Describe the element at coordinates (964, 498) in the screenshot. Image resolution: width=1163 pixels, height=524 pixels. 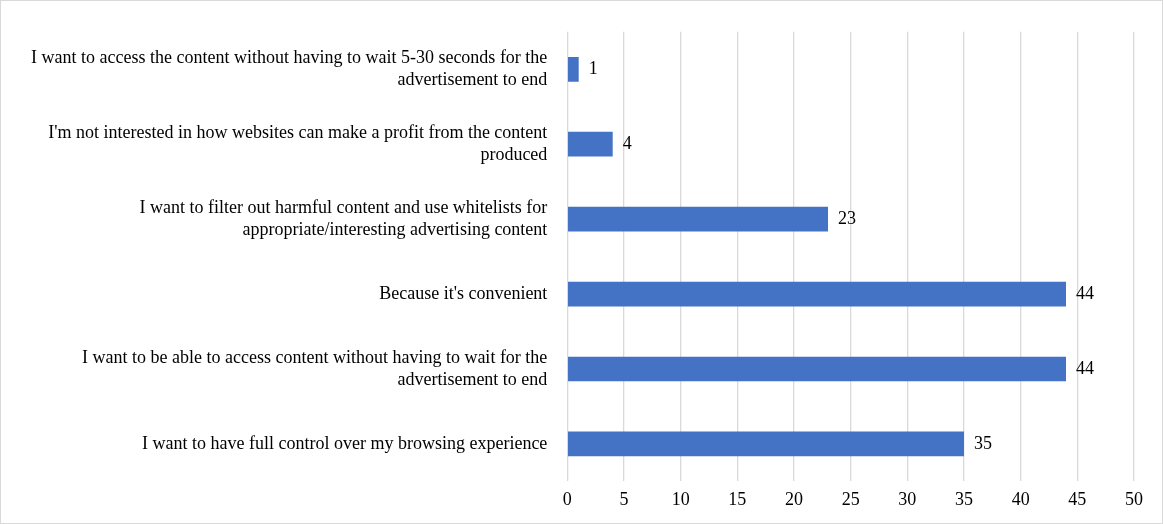
I see `x-tick-label: 35` at that location.